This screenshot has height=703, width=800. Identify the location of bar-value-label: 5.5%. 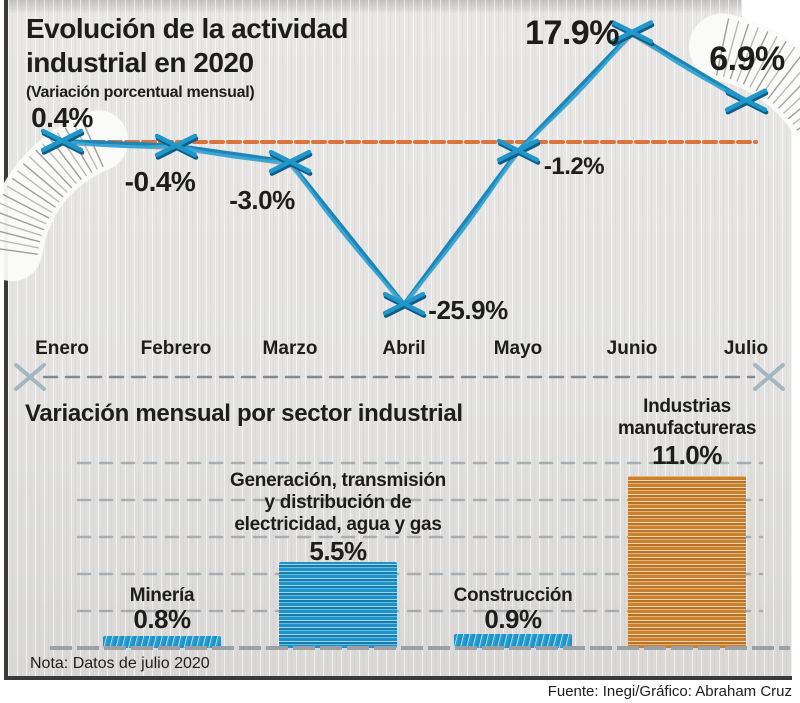
(338, 551).